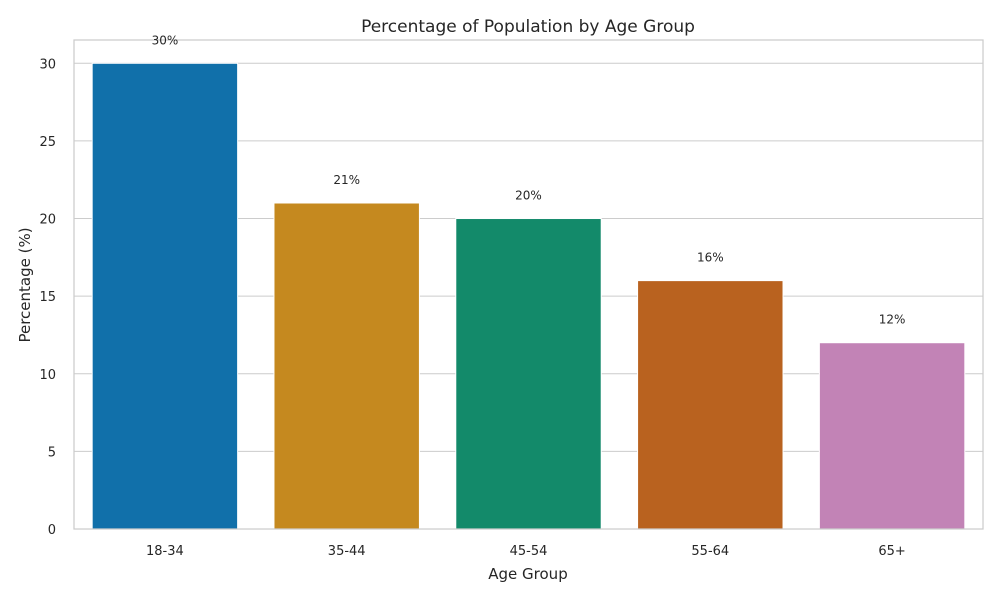 The image size is (1000, 600). What do you see at coordinates (892, 436) in the screenshot?
I see `bar-65+` at bounding box center [892, 436].